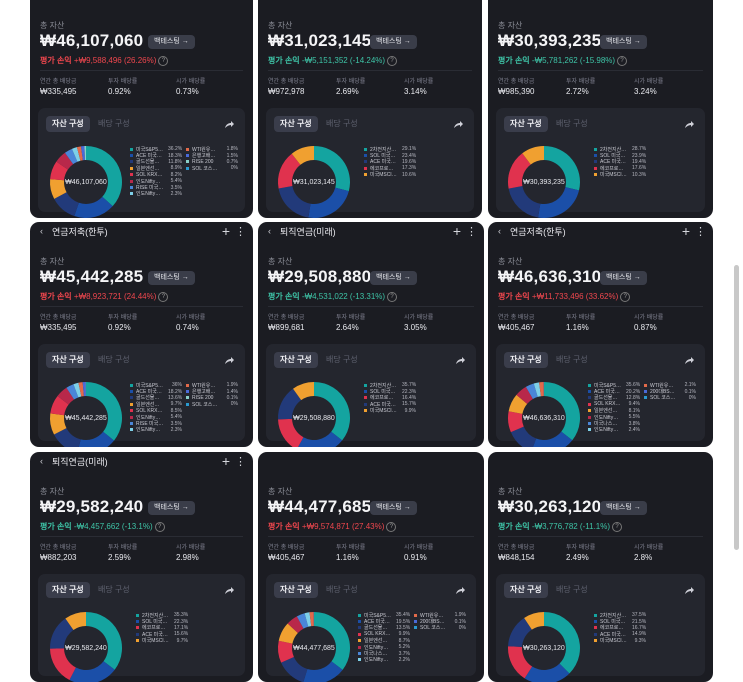  What do you see at coordinates (736, 407) in the screenshot?
I see `scrollbar` at bounding box center [736, 407].